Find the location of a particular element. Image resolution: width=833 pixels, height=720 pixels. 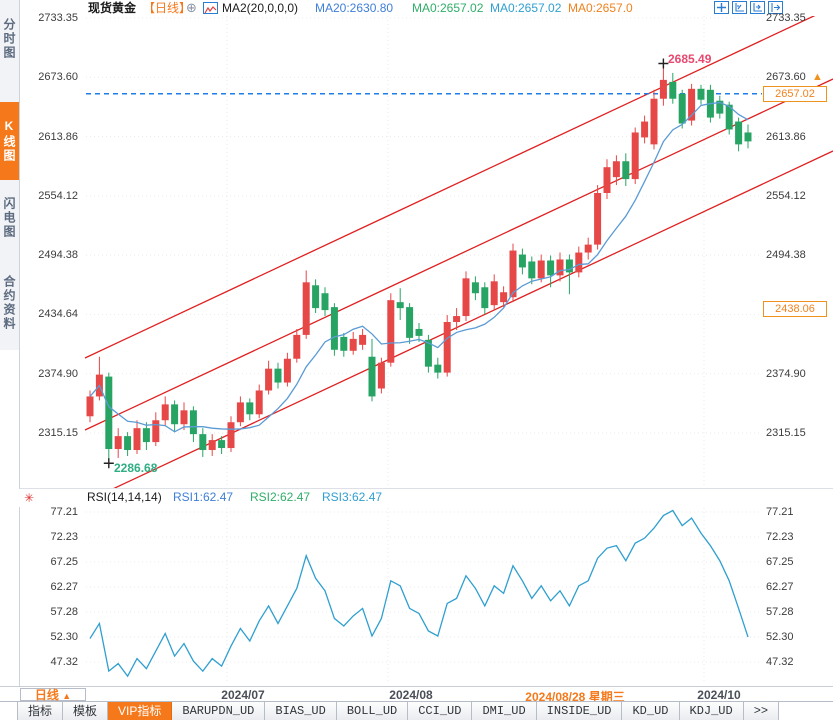

indicator-tab: INSIDE_UD is located at coordinates (579, 711).